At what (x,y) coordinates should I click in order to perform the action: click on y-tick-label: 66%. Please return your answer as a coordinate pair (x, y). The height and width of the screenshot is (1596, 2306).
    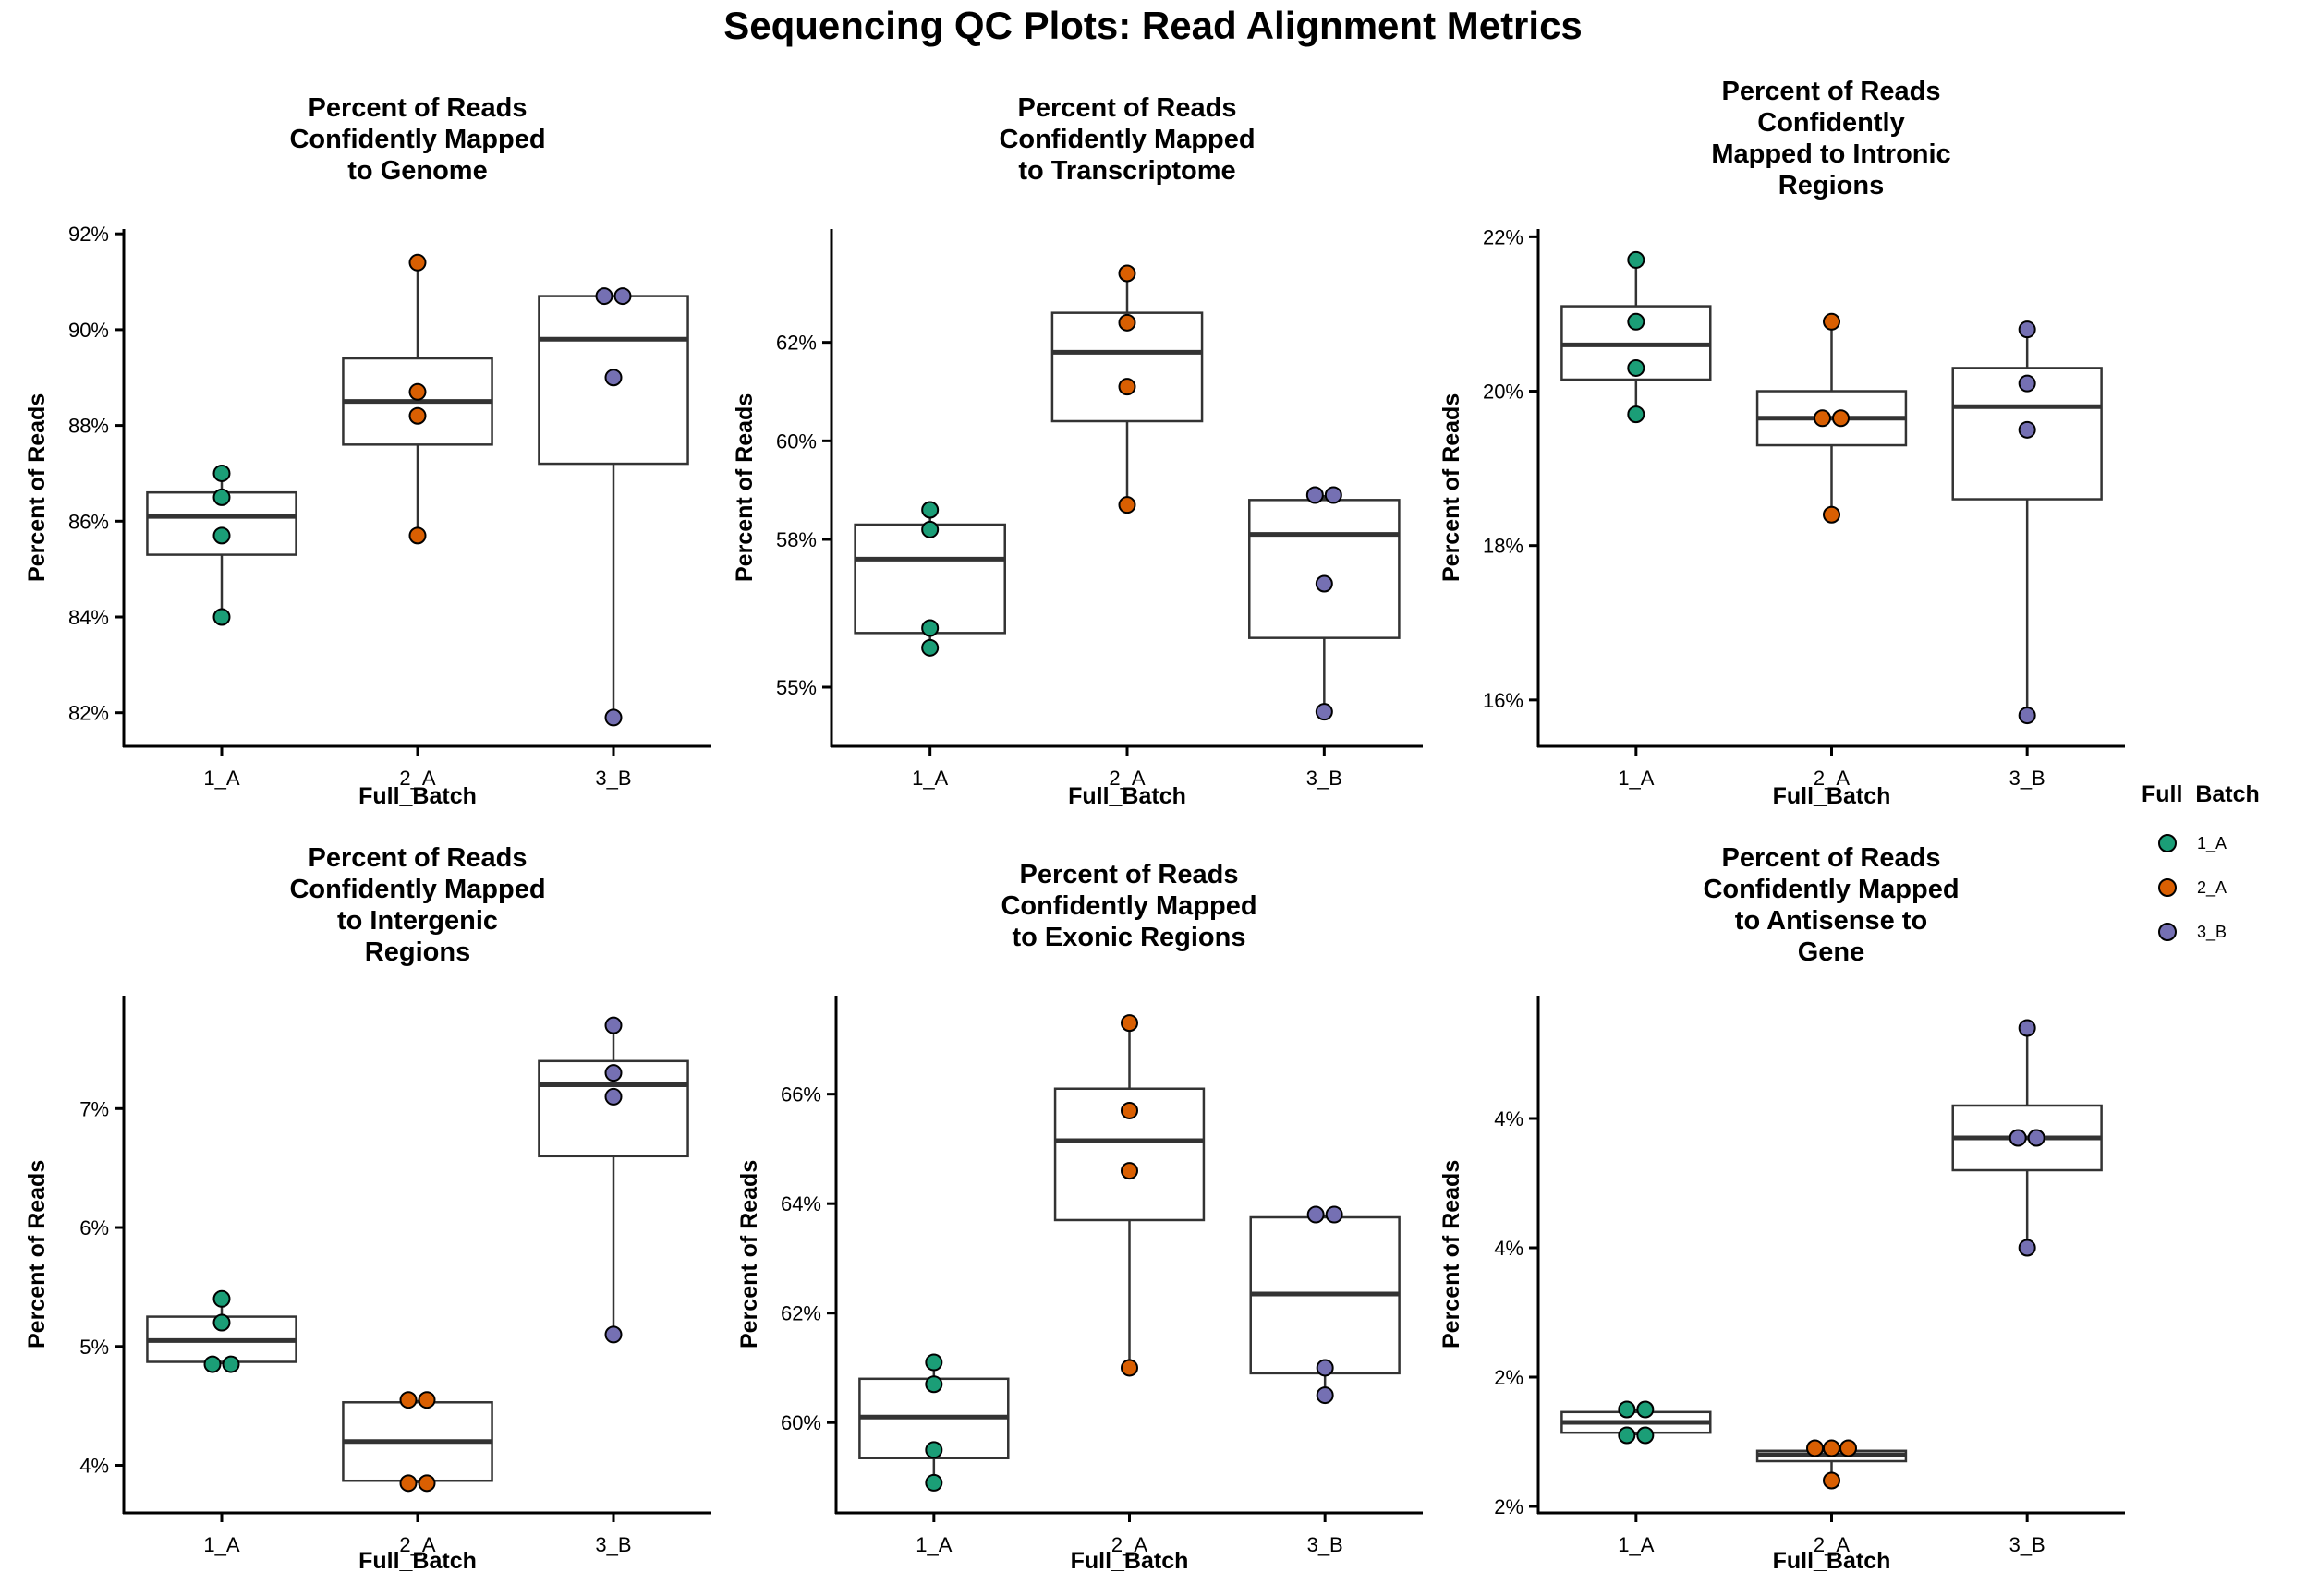
    Looking at the image, I should click on (801, 1094).